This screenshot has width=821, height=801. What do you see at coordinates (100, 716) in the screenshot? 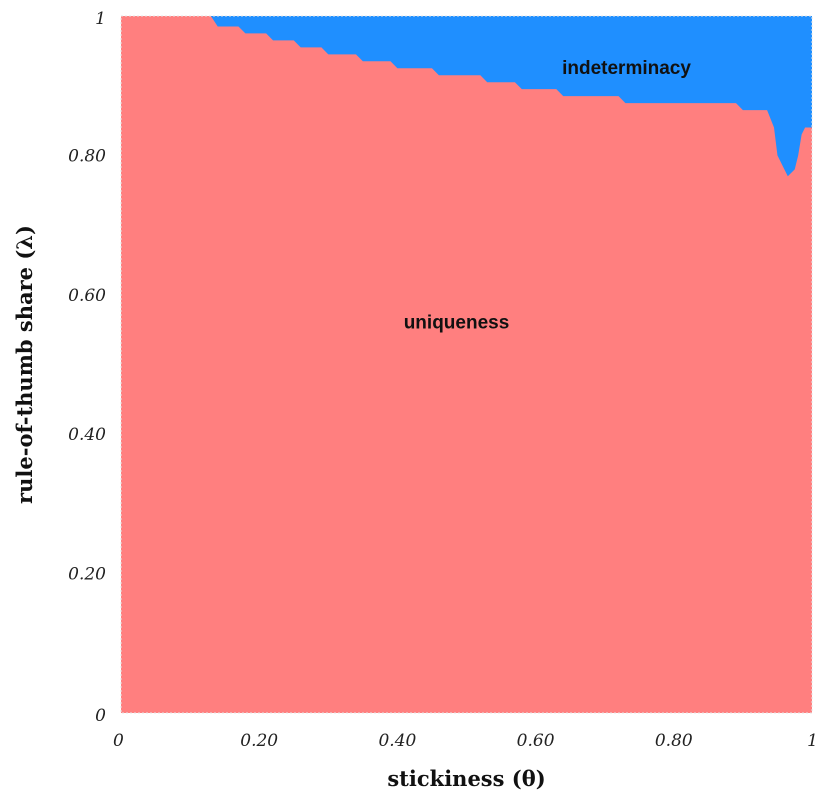
I see `y-tick-label: 0` at bounding box center [100, 716].